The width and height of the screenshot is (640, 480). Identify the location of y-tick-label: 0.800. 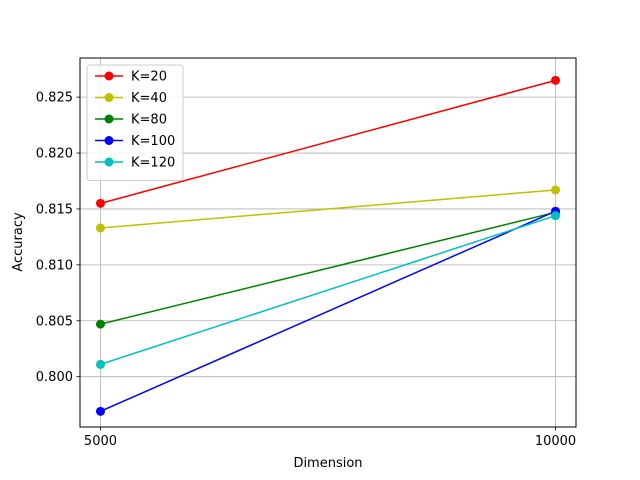
(54, 377).